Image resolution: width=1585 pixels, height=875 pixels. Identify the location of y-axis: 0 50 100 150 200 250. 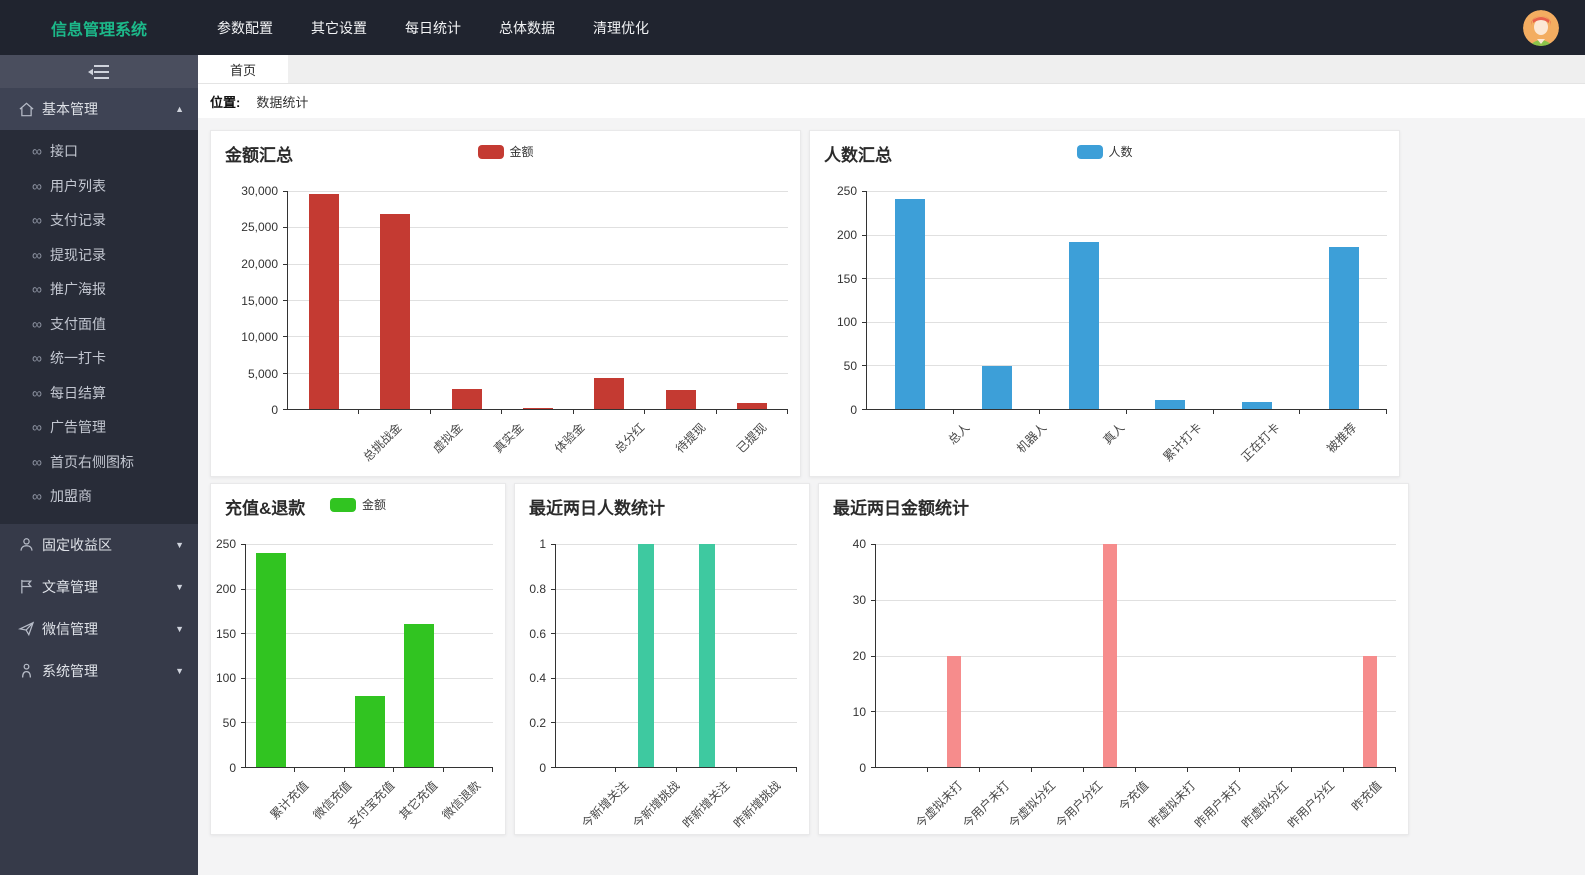
(838, 300).